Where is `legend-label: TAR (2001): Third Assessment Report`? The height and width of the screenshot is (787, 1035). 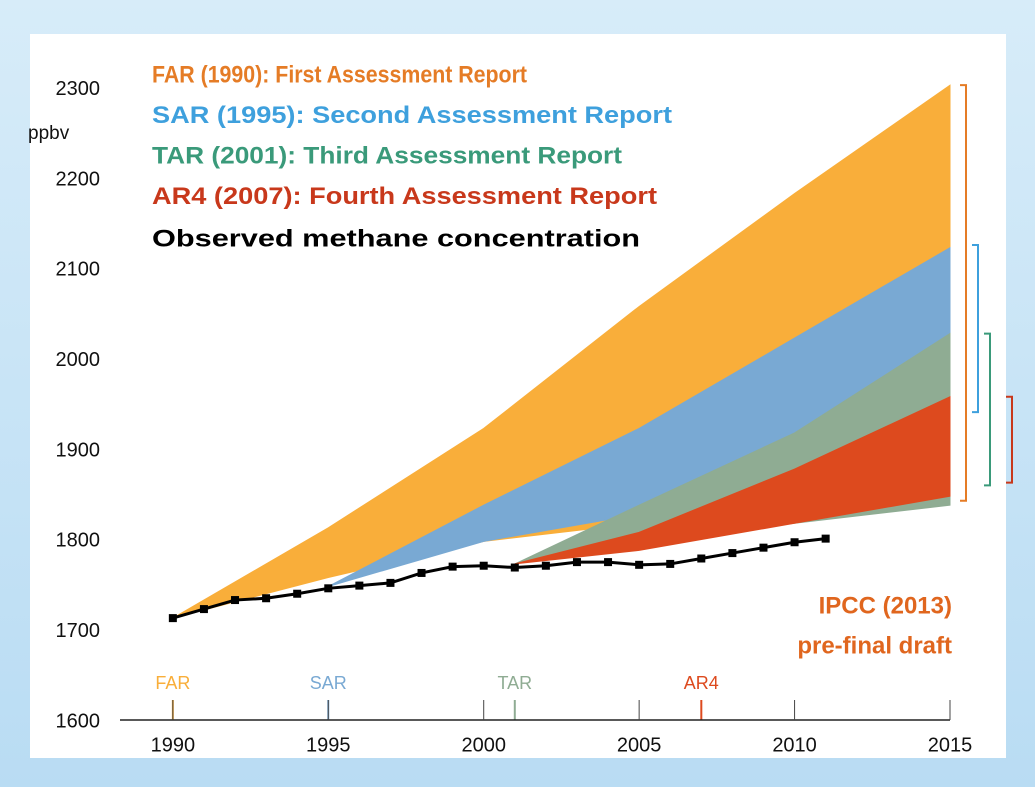
legend-label: TAR (2001): Third Assessment Report is located at coordinates (387, 155).